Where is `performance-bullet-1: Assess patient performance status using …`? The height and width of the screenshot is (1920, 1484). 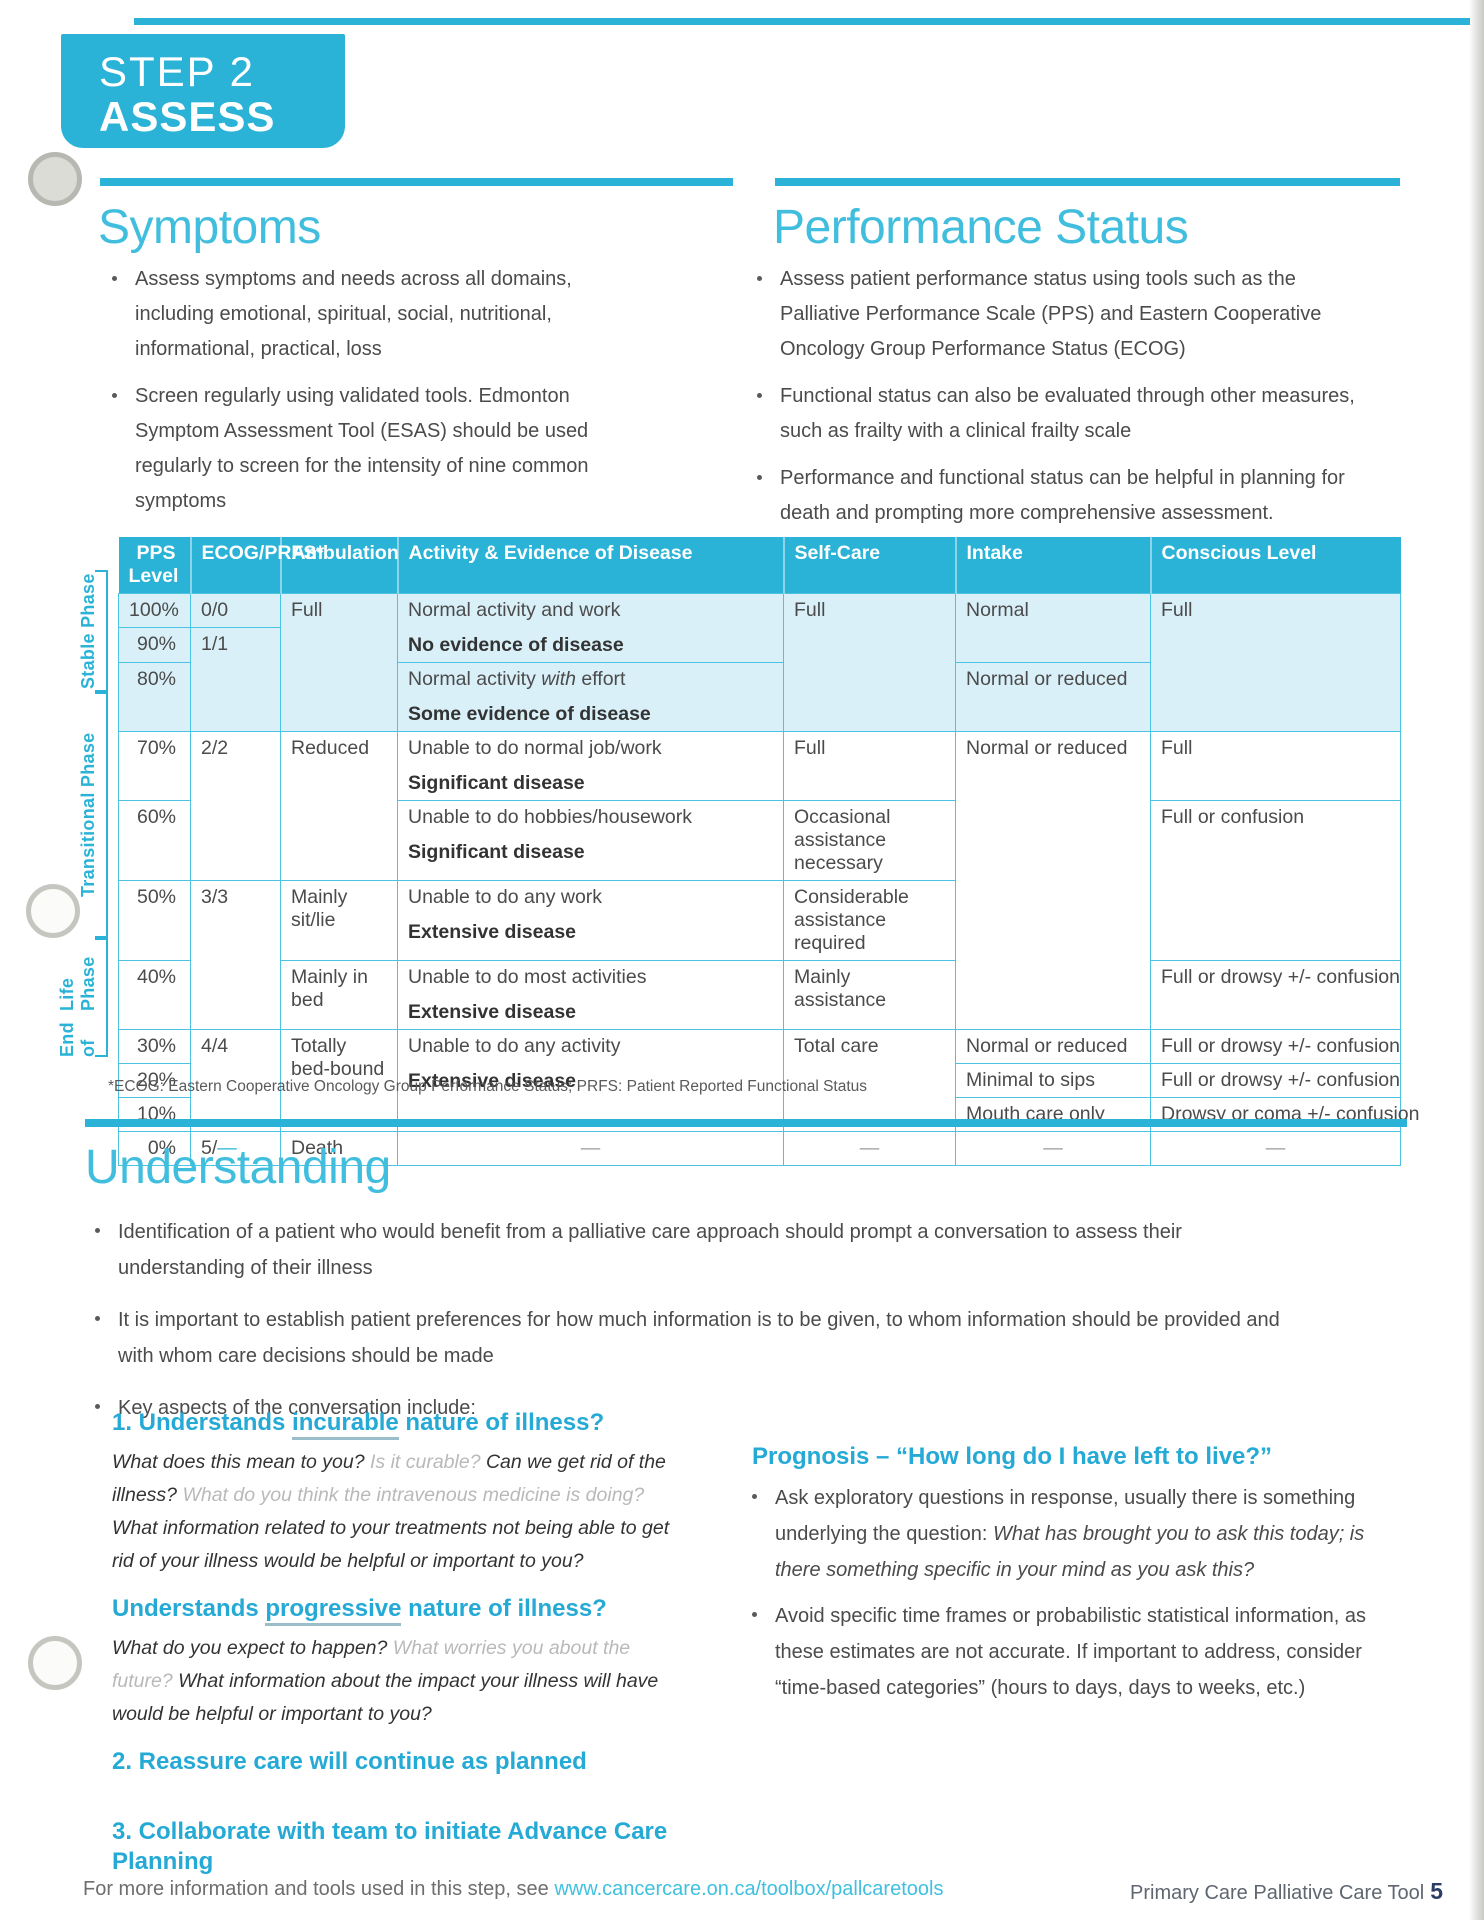
performance-bullet-1: Assess patient performance status using … is located at coordinates (1051, 314).